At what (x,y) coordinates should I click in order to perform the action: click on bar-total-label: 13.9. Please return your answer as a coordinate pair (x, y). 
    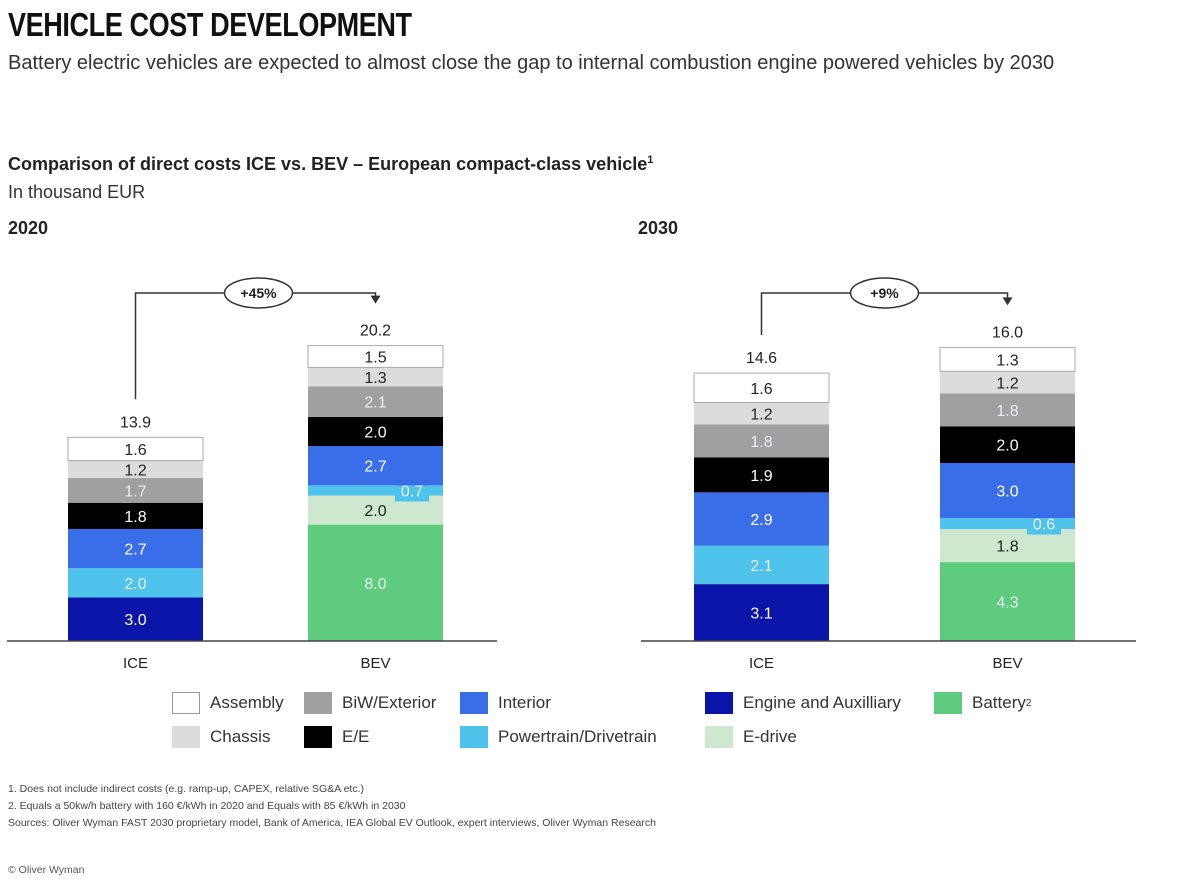
    Looking at the image, I should click on (135, 422).